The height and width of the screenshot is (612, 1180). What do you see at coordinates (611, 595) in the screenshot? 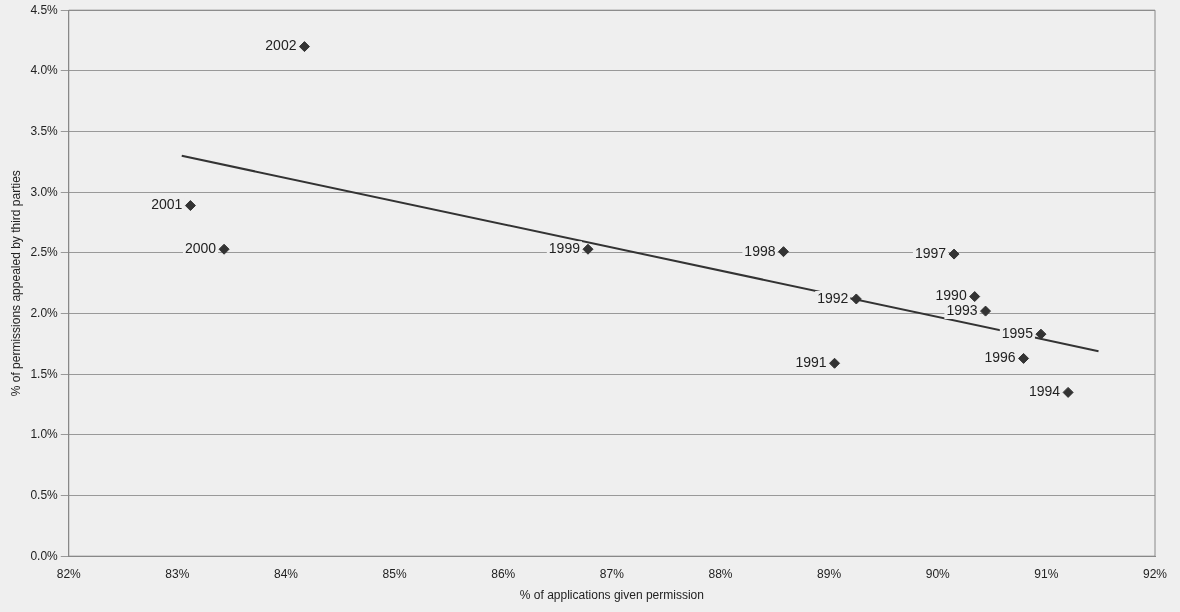
I see `x-axis-title: % of applications given permission` at bounding box center [611, 595].